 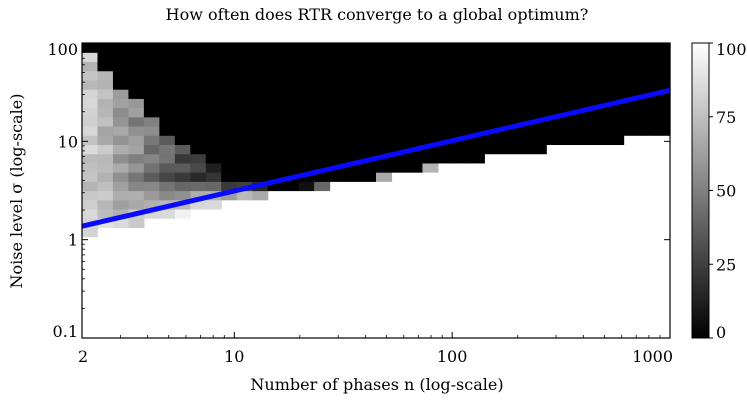 I want to click on y-tick-label: 0.1, so click(x=65, y=331).